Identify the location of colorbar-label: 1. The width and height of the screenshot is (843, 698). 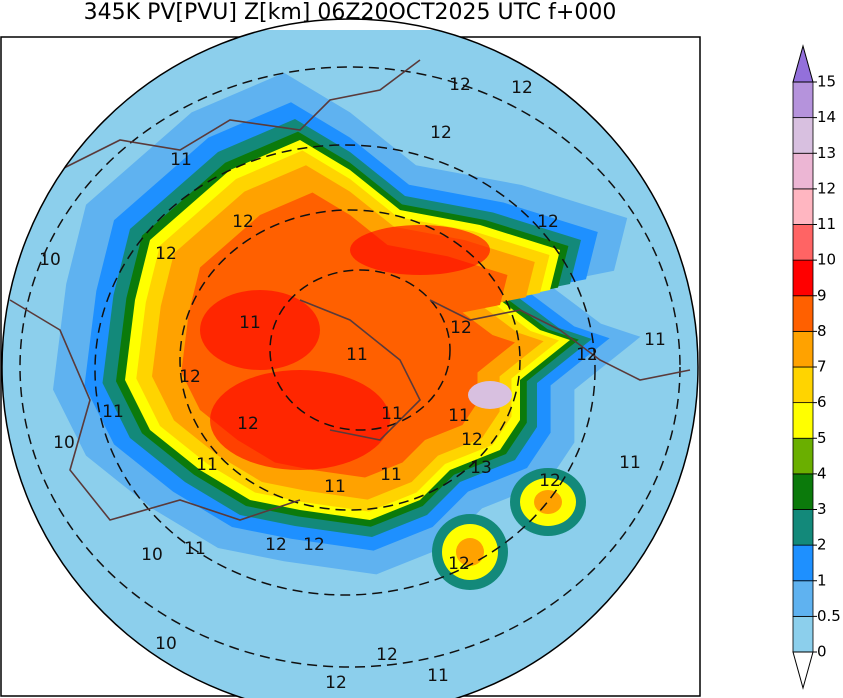
(822, 580).